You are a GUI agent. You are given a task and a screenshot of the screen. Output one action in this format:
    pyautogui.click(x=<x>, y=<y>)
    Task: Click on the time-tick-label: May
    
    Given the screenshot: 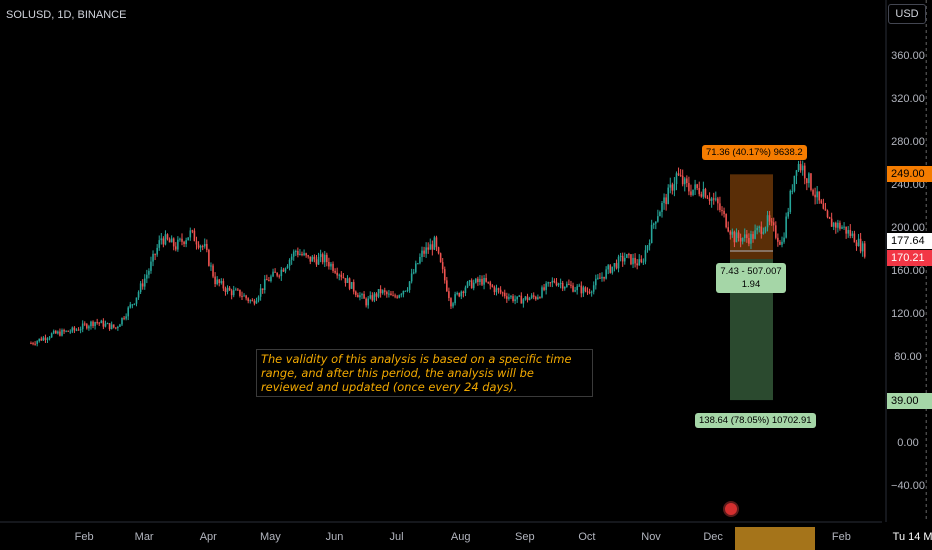 What is the action you would take?
    pyautogui.click(x=270, y=537)
    